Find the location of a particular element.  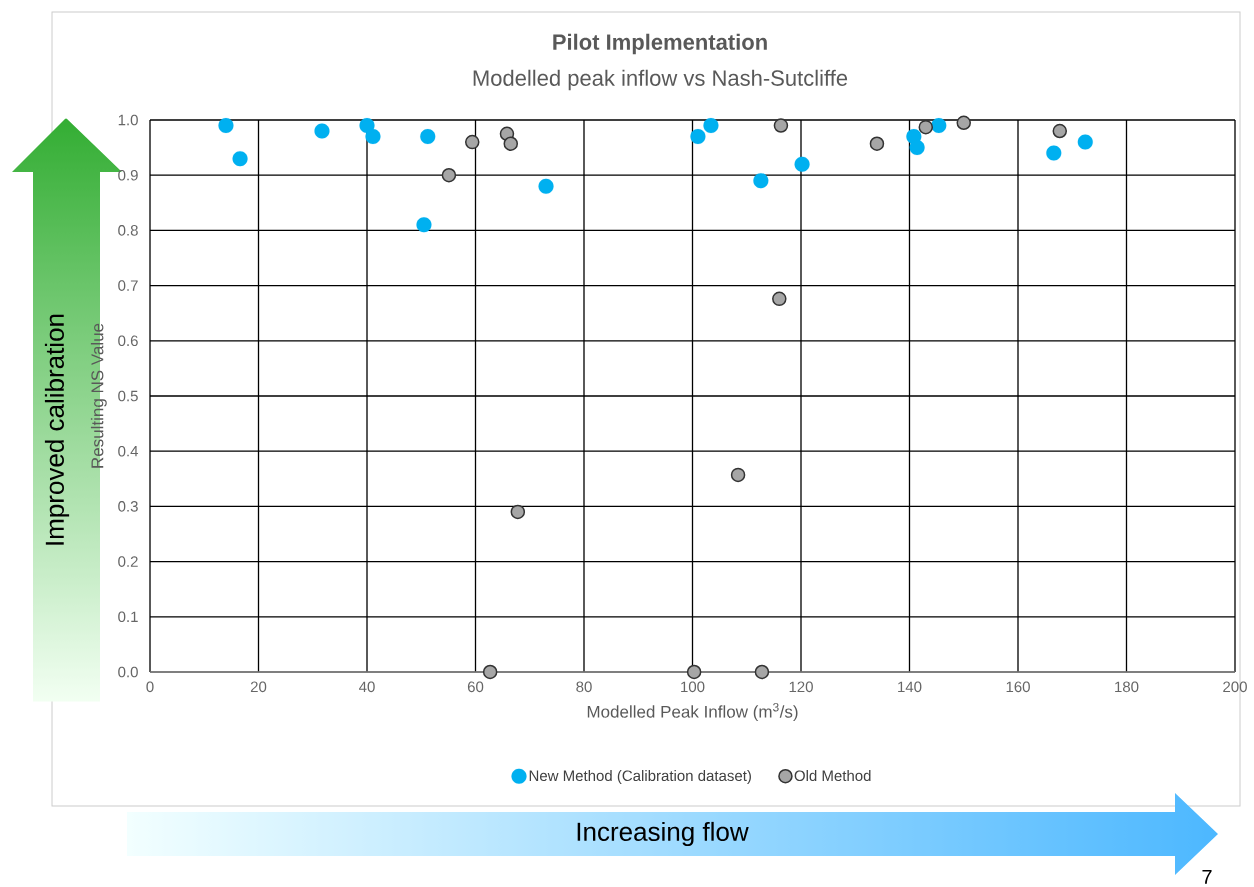

x-tick-label: 160 is located at coordinates (1018, 687).